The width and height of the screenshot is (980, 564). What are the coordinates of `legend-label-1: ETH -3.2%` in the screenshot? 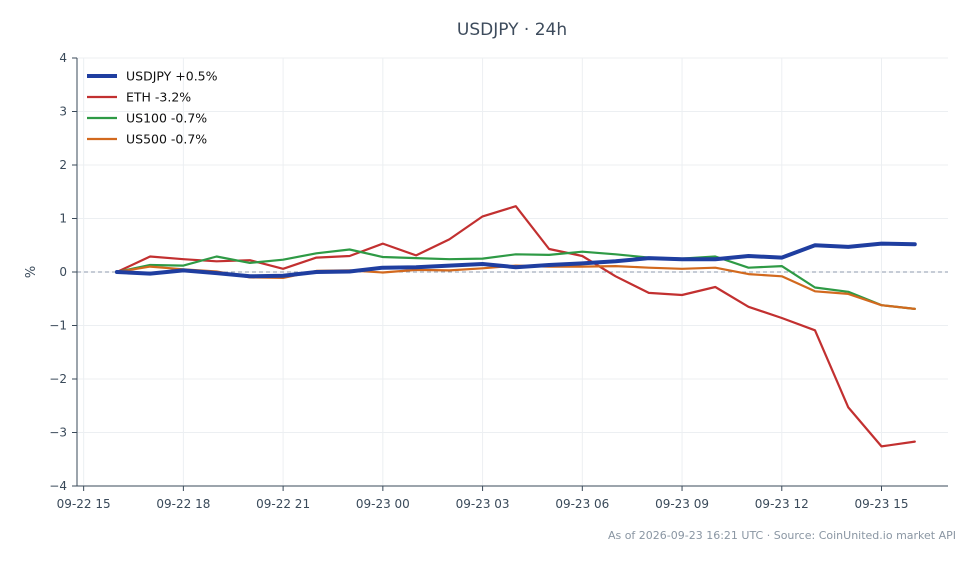 It's located at (158, 97).